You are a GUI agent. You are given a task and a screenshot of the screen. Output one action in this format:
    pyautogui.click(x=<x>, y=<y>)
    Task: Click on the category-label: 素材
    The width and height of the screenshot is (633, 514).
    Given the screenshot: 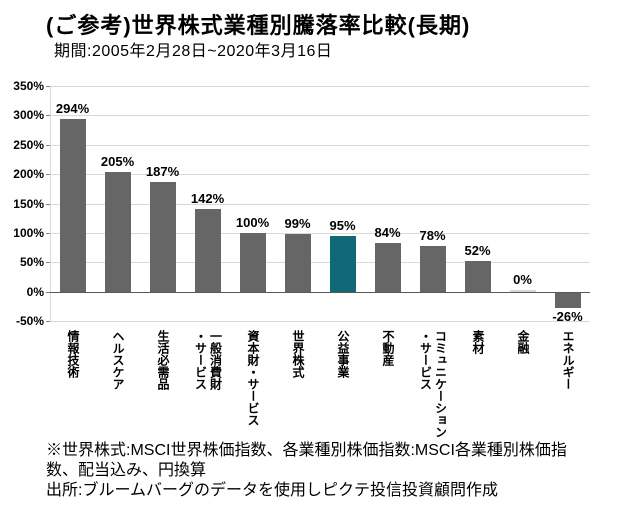 What is the action you would take?
    pyautogui.click(x=478, y=342)
    